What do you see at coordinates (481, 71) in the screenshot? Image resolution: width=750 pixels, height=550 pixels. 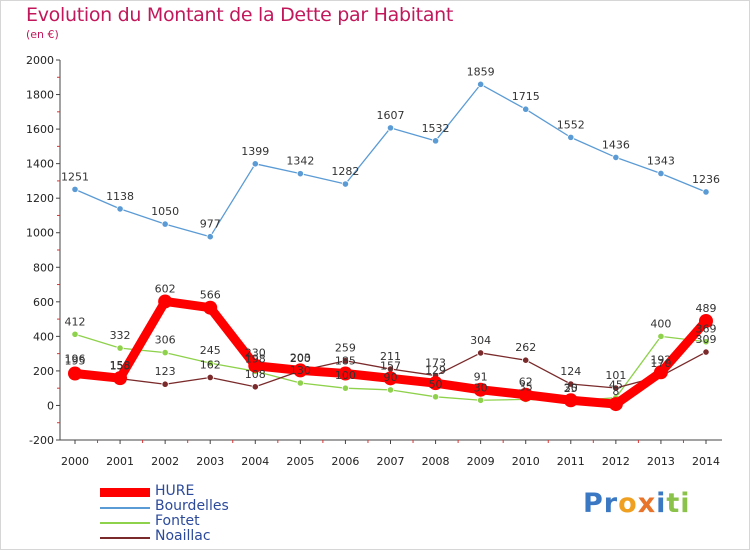 I see `data-label-bourdelles: 1859` at bounding box center [481, 71].